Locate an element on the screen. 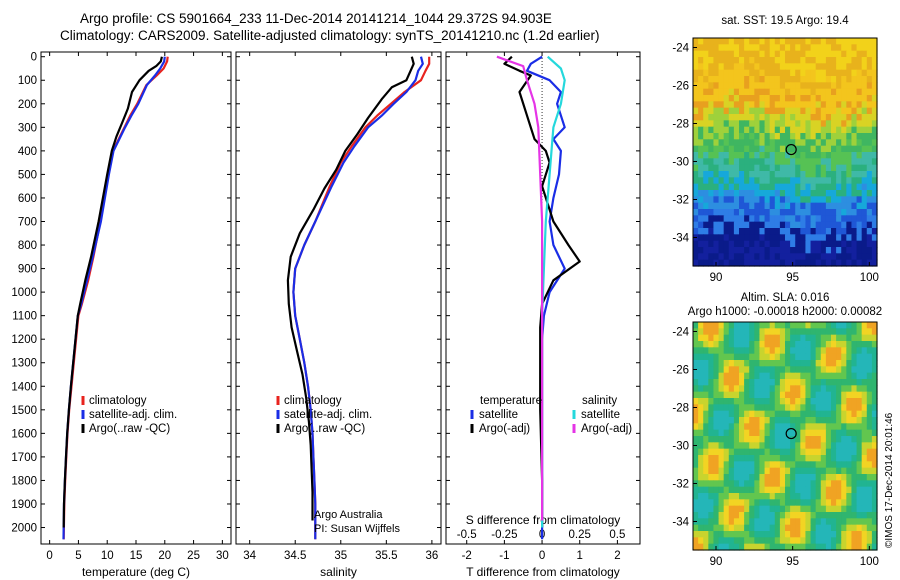 The height and width of the screenshot is (580, 900). salinity-x-tick-label: 34 is located at coordinates (249, 556).